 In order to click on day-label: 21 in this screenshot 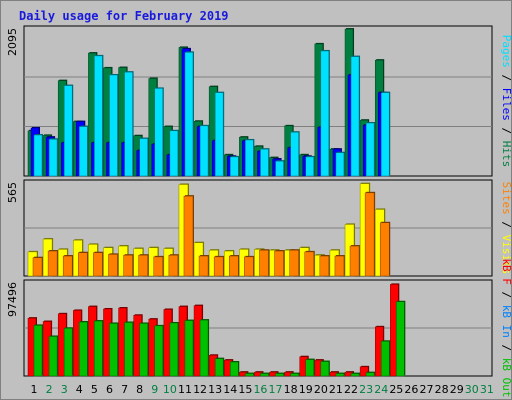, I will do `click(336, 389)`.